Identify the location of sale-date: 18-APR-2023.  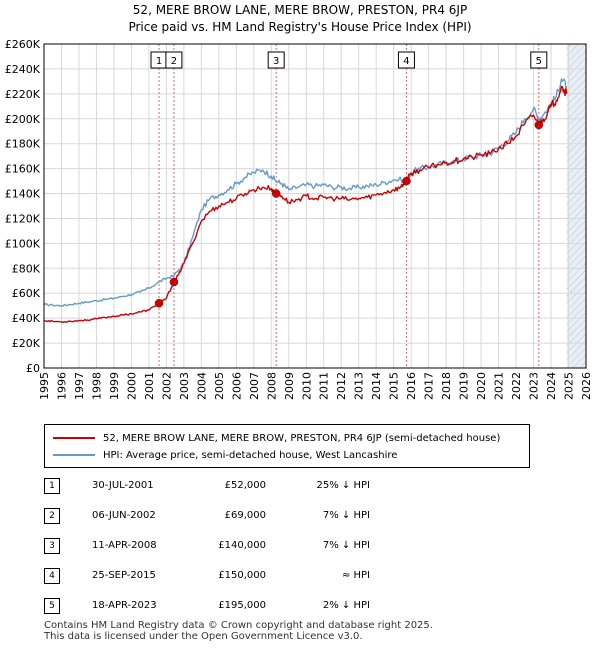
(124, 605).